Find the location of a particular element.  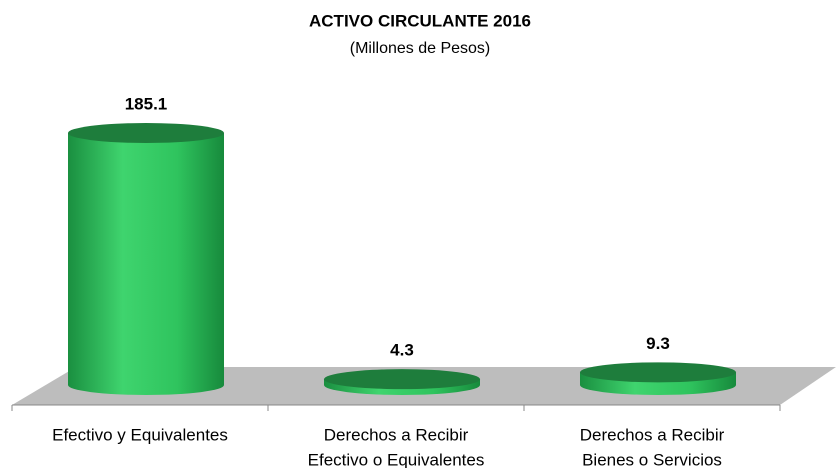

chart-subtitle: (Millones de Pesos) is located at coordinates (420, 48).